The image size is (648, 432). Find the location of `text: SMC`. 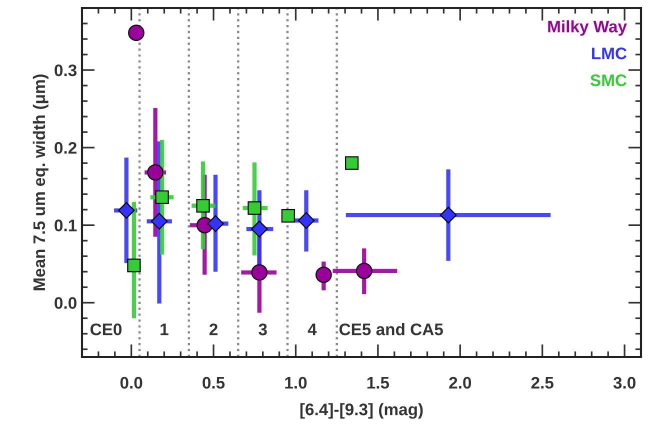

text: SMC is located at coordinates (608, 80).